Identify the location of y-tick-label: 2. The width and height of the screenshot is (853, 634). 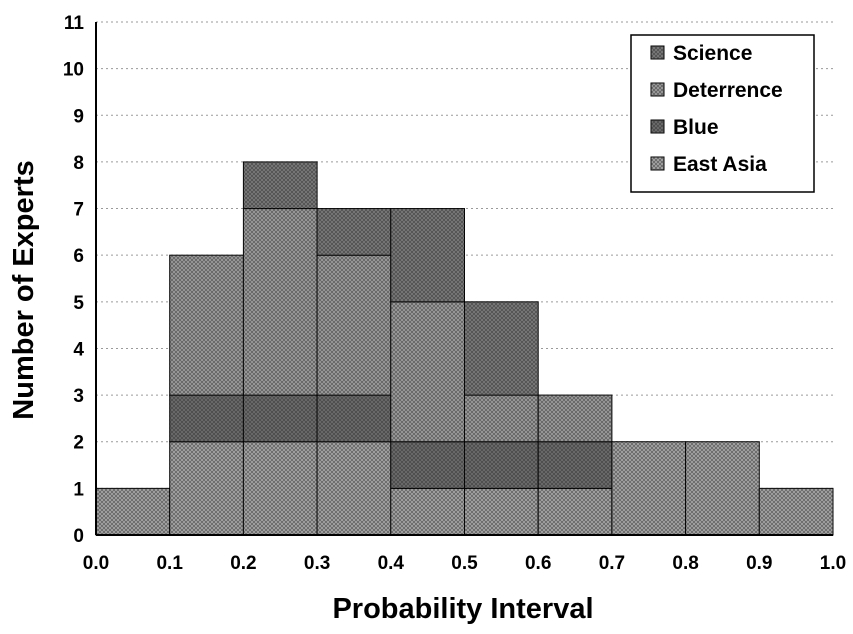
(78, 443).